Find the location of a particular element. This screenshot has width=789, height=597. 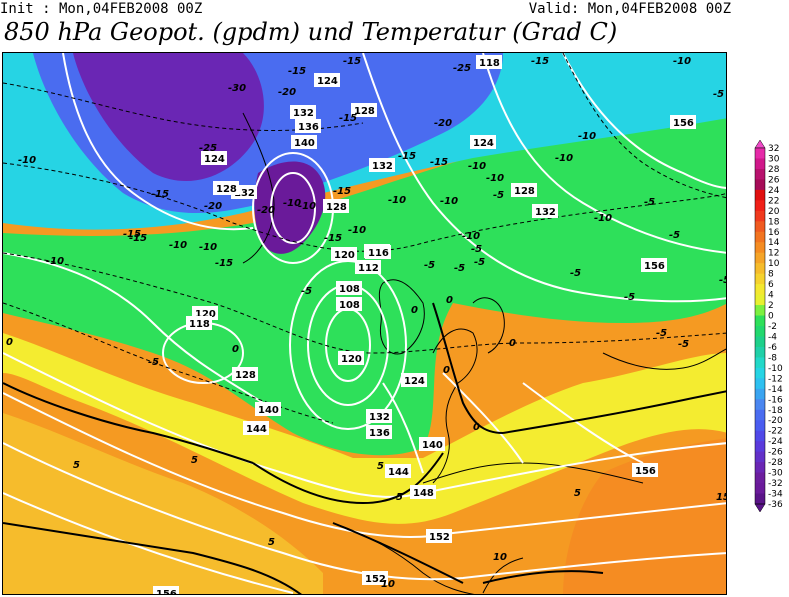

geopot-label: 140 is located at coordinates (304, 143).